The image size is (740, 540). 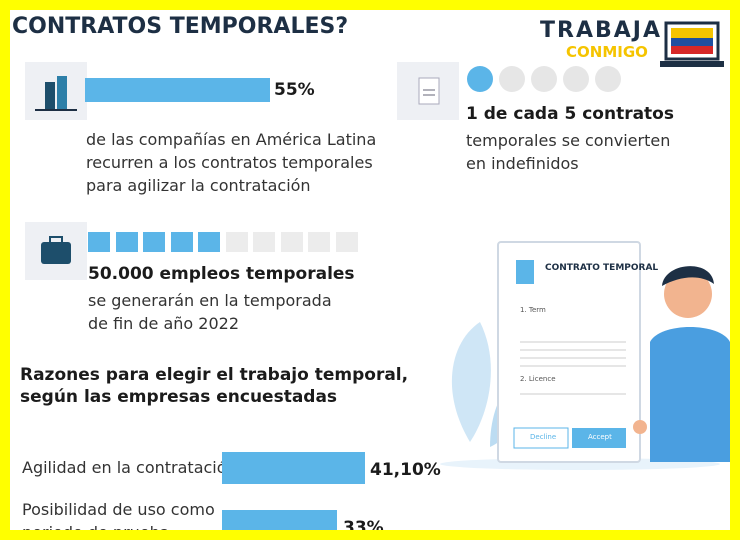 I want to click on logo-text: TRABAJA, so click(x=601, y=30).